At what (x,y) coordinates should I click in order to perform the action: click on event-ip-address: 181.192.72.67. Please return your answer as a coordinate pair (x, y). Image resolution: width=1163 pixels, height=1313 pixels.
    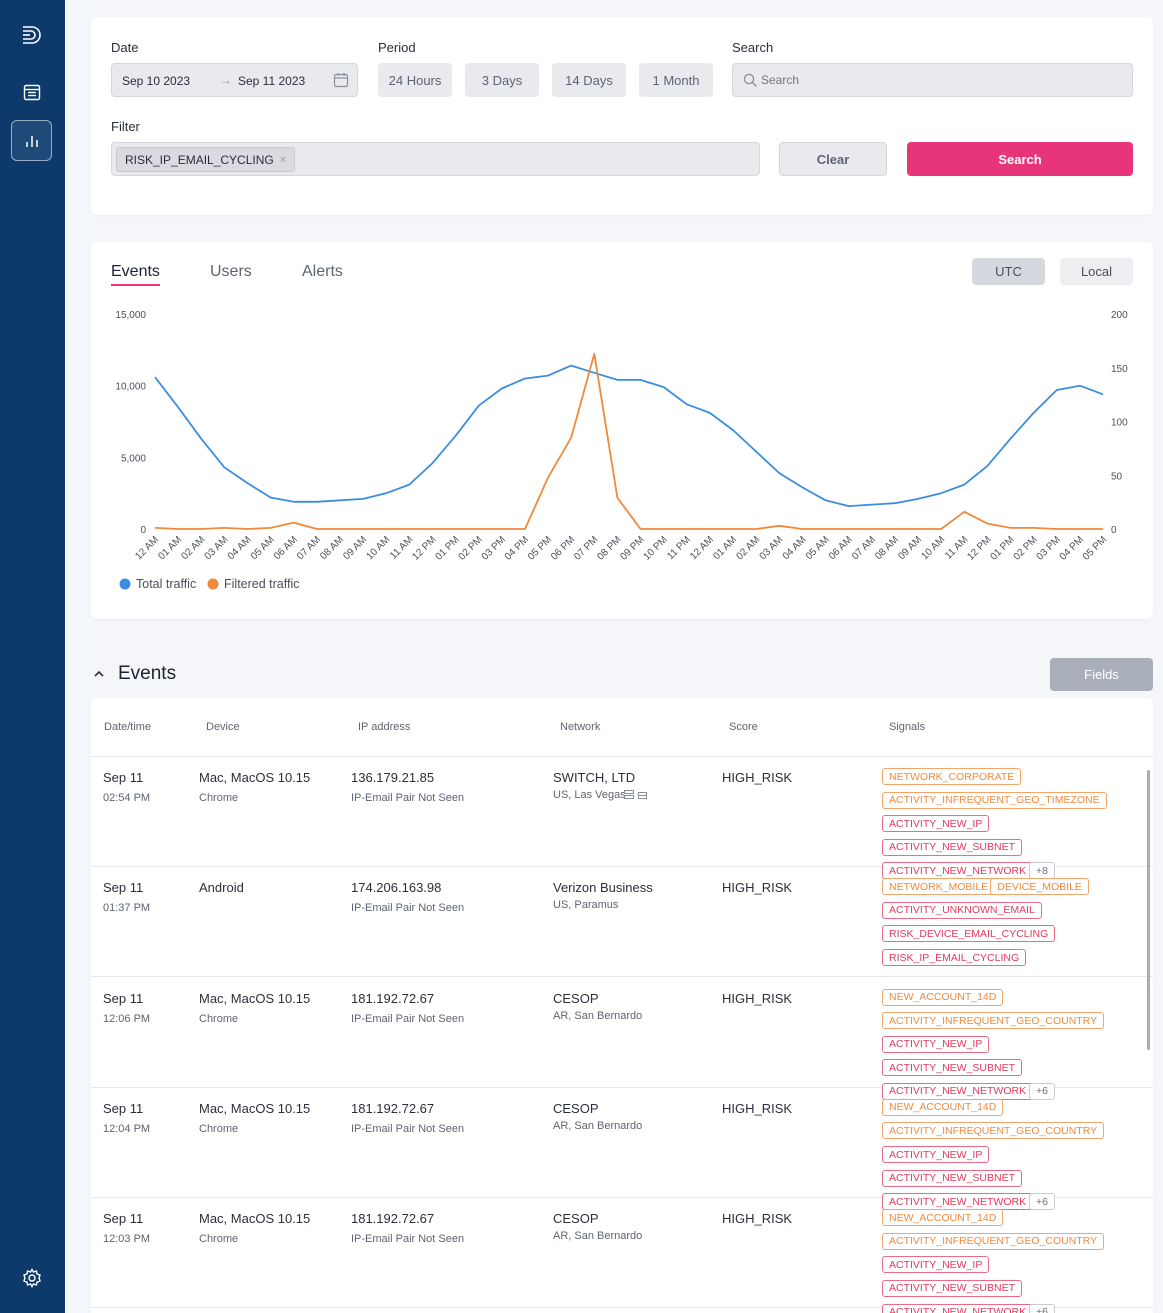
    Looking at the image, I should click on (393, 1108).